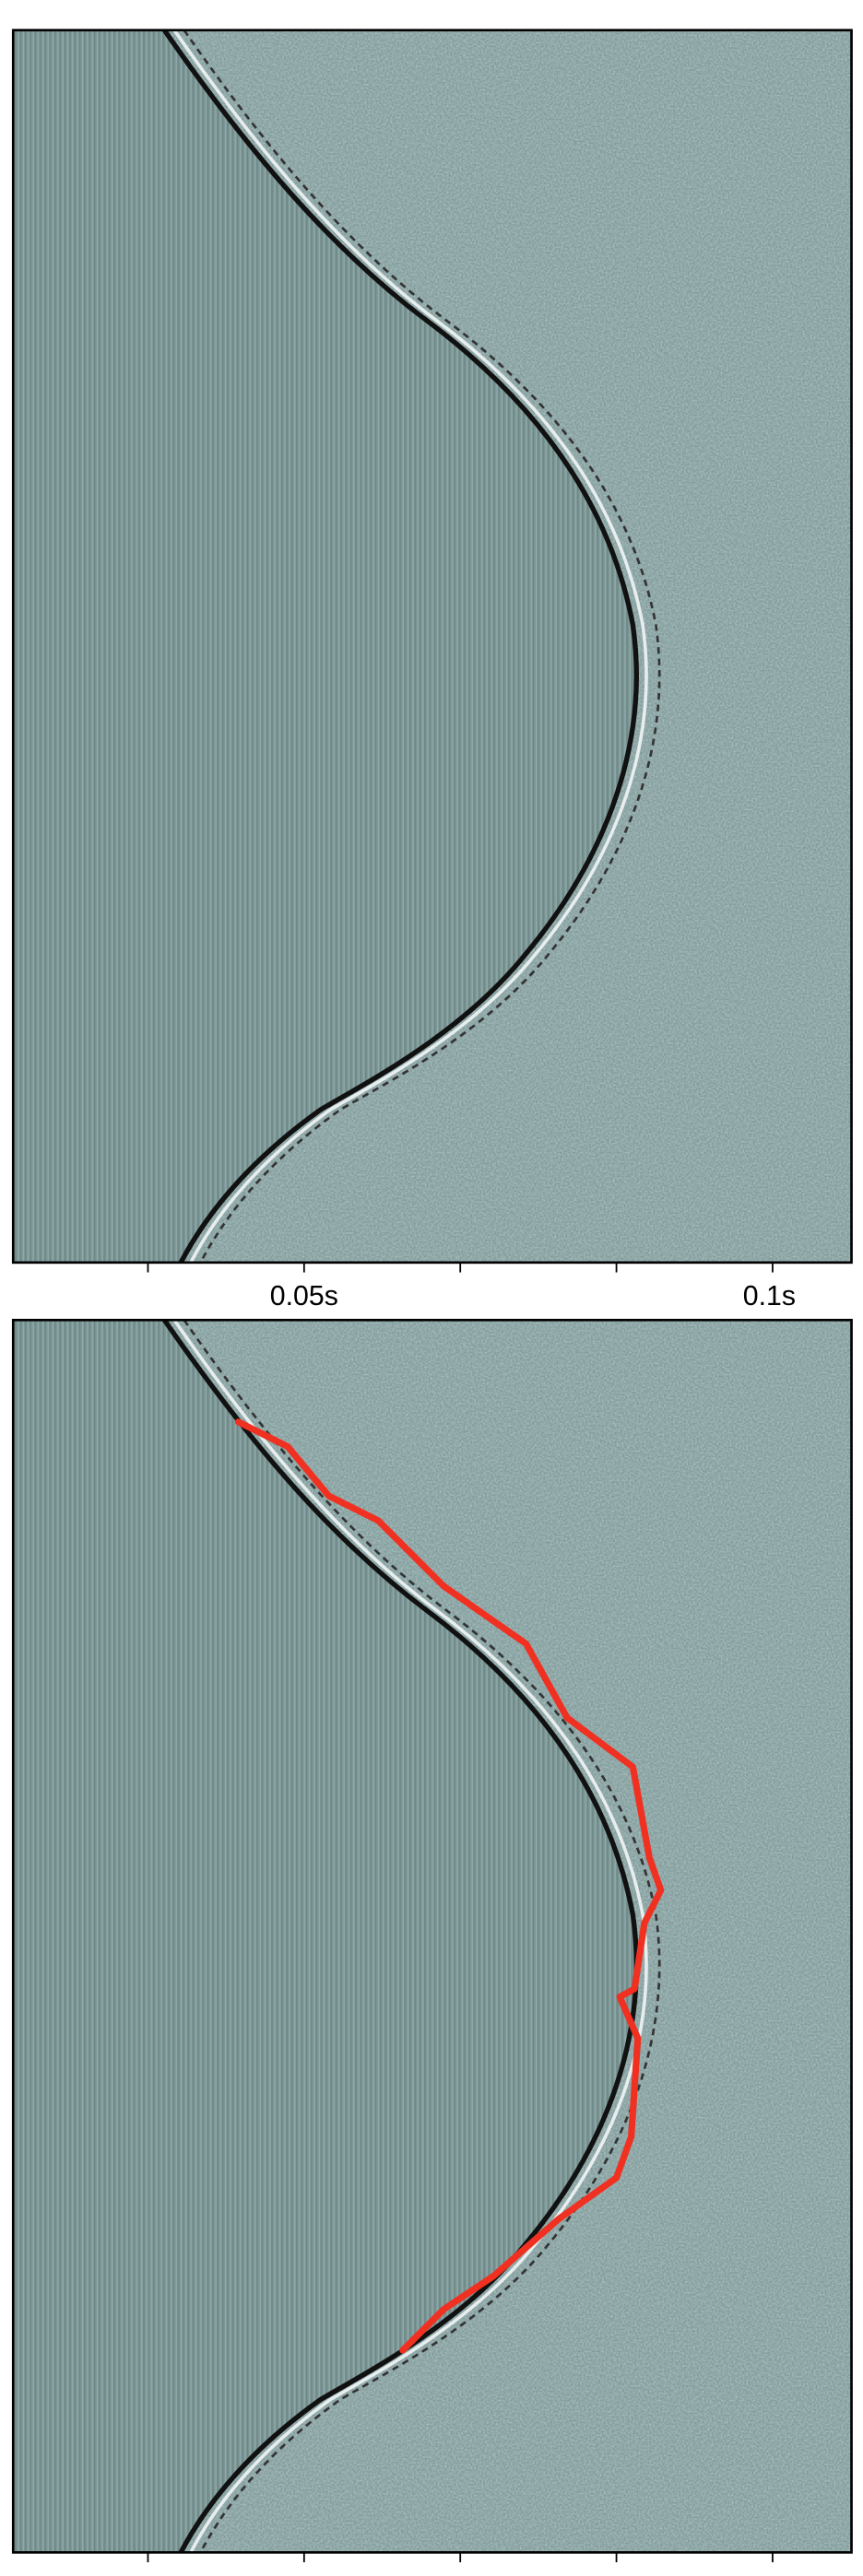 The width and height of the screenshot is (863, 2576). What do you see at coordinates (304, 1296) in the screenshot?
I see `x-tick-label: 0.05s` at bounding box center [304, 1296].